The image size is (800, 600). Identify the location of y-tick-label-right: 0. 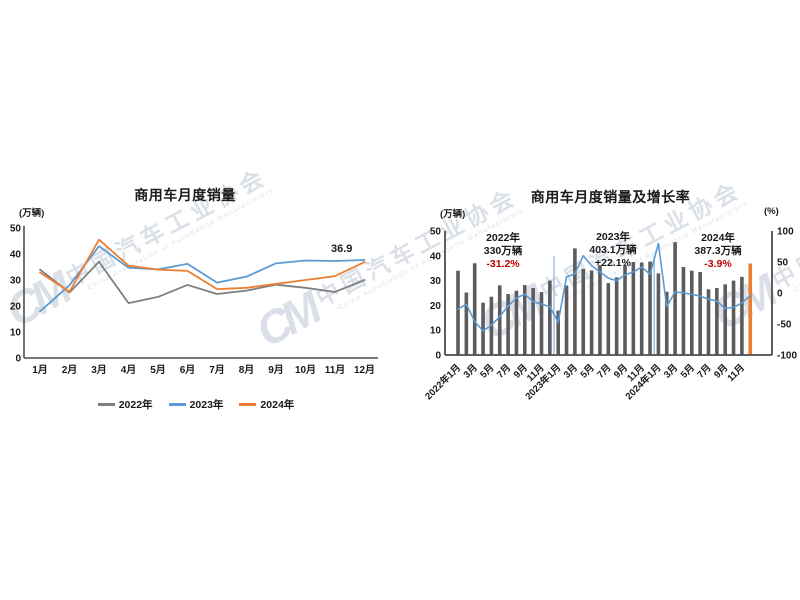
(780, 294).